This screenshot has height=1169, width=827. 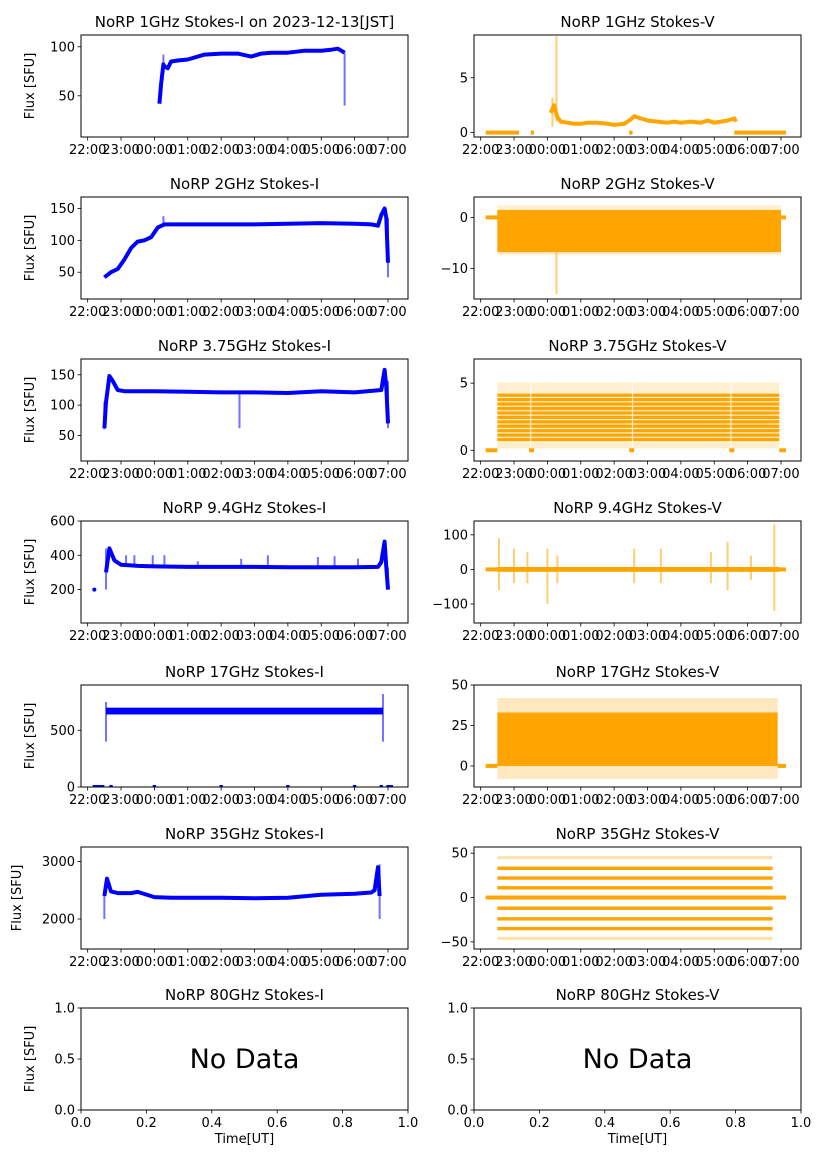 What do you see at coordinates (457, 1009) in the screenshot?
I see `y-tick-label: 1.0` at bounding box center [457, 1009].